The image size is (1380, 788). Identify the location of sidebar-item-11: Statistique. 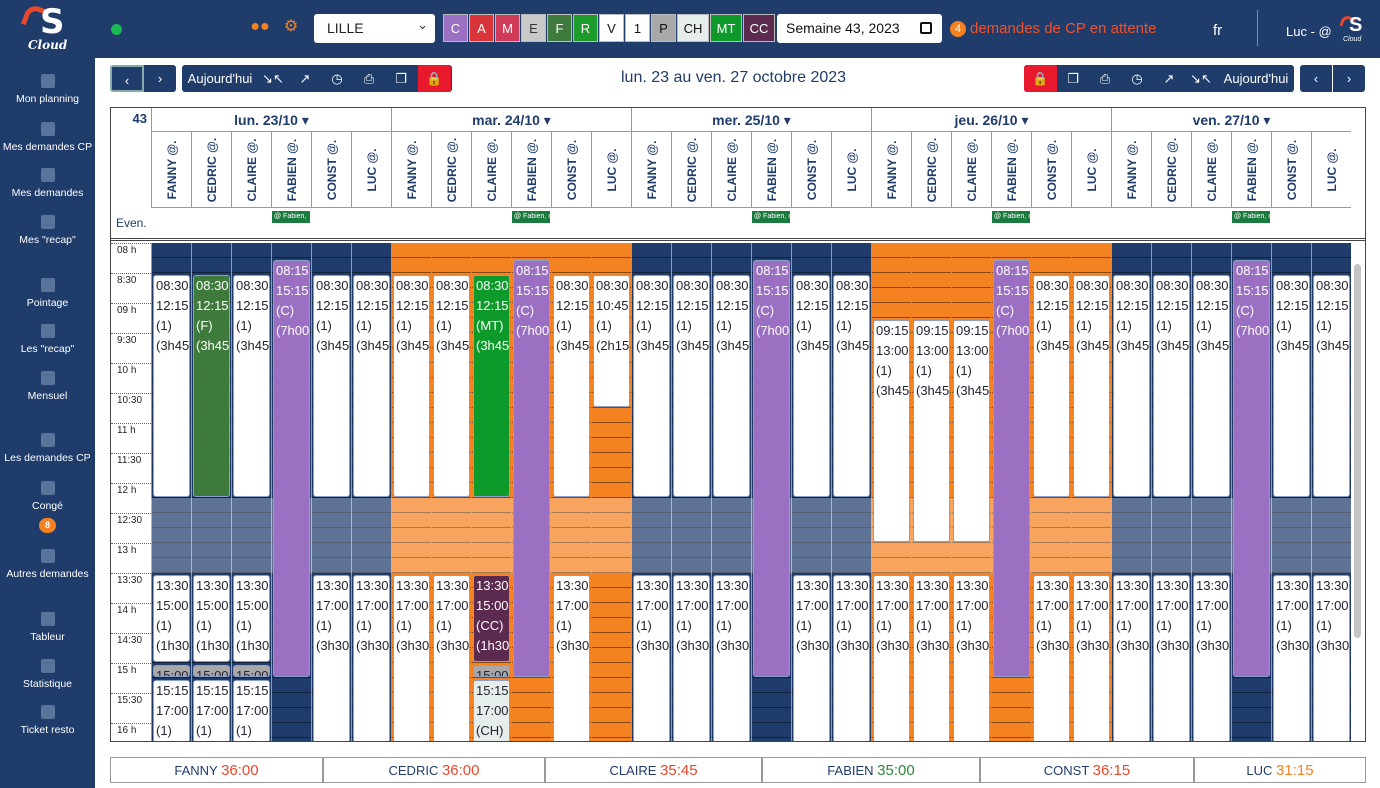
(47, 674).